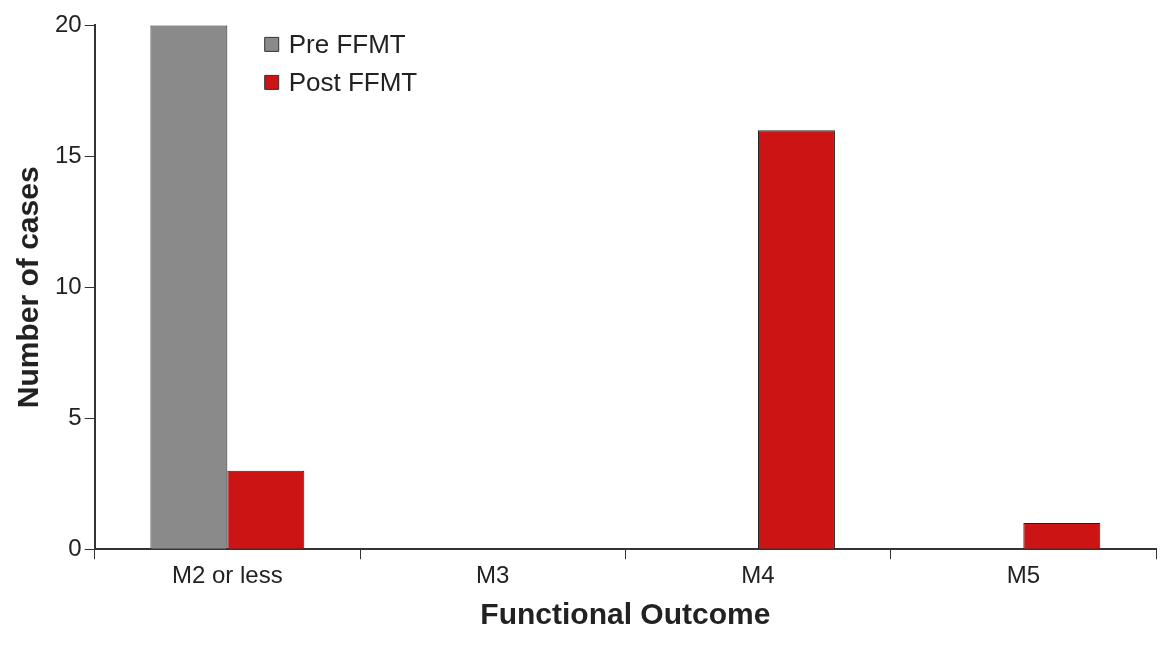  Describe the element at coordinates (75, 547) in the screenshot. I see `y-tick-label: 0` at that location.